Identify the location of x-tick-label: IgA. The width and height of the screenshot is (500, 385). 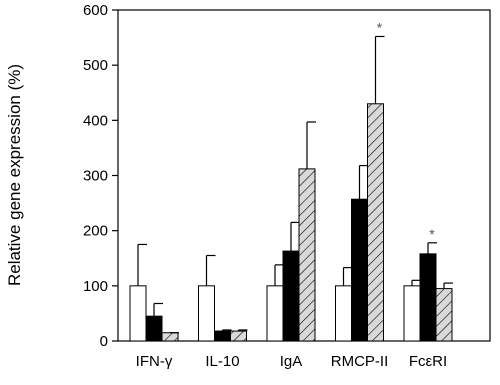
(291, 361).